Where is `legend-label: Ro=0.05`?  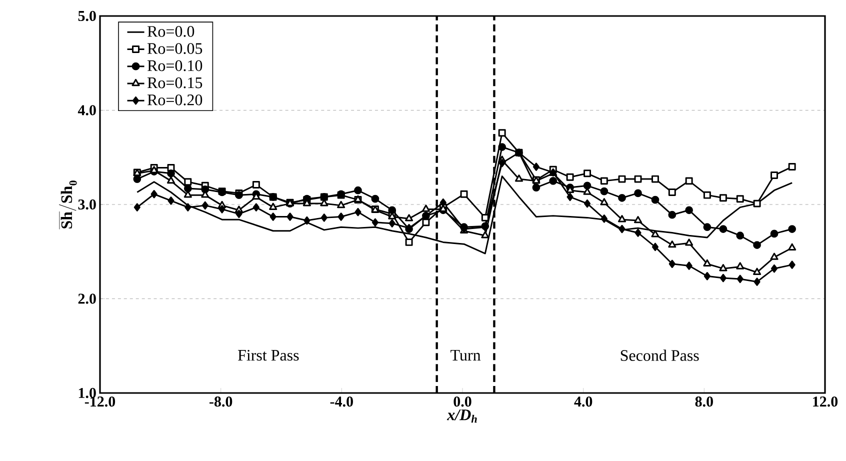 legend-label: Ro=0.05 is located at coordinates (174, 48).